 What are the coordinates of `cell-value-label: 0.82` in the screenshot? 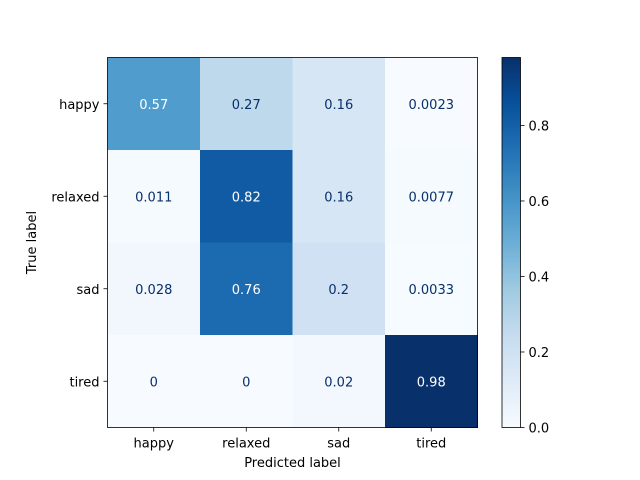 It's located at (246, 197).